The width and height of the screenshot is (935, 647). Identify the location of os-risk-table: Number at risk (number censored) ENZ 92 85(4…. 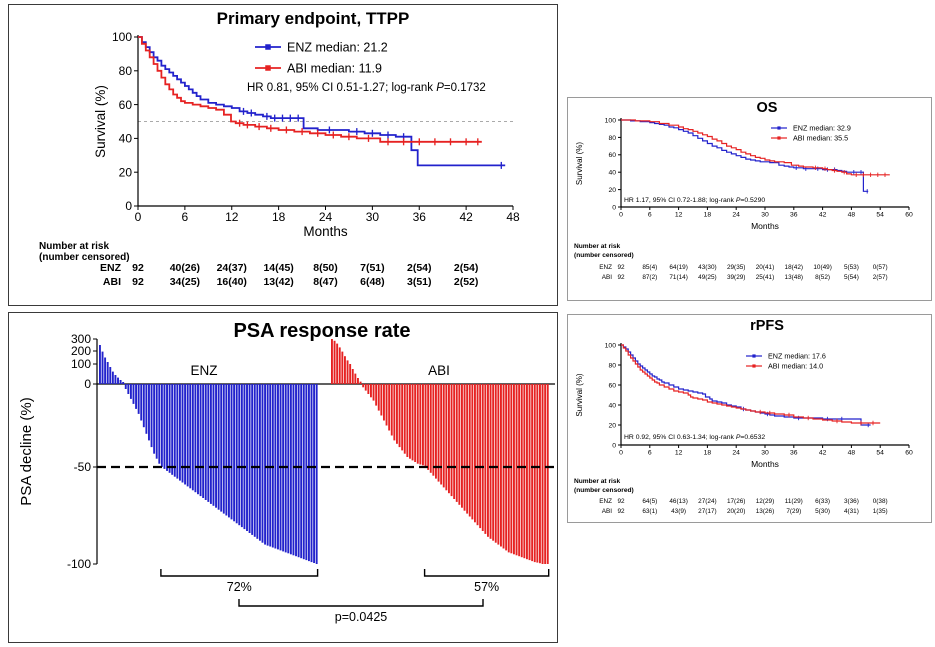
(731, 262).